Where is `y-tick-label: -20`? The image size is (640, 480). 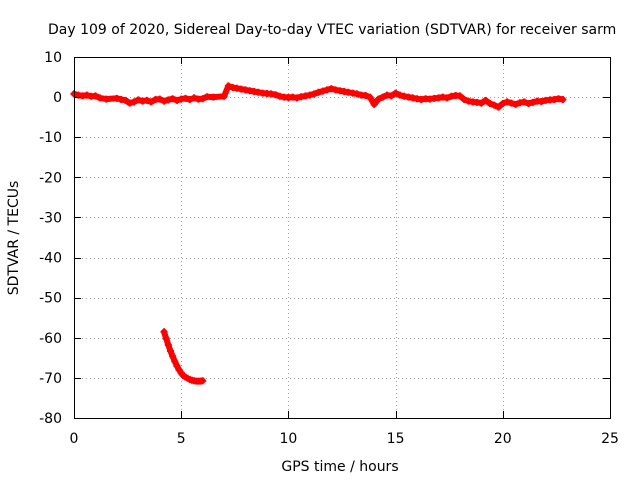 y-tick-label: -20 is located at coordinates (50, 178).